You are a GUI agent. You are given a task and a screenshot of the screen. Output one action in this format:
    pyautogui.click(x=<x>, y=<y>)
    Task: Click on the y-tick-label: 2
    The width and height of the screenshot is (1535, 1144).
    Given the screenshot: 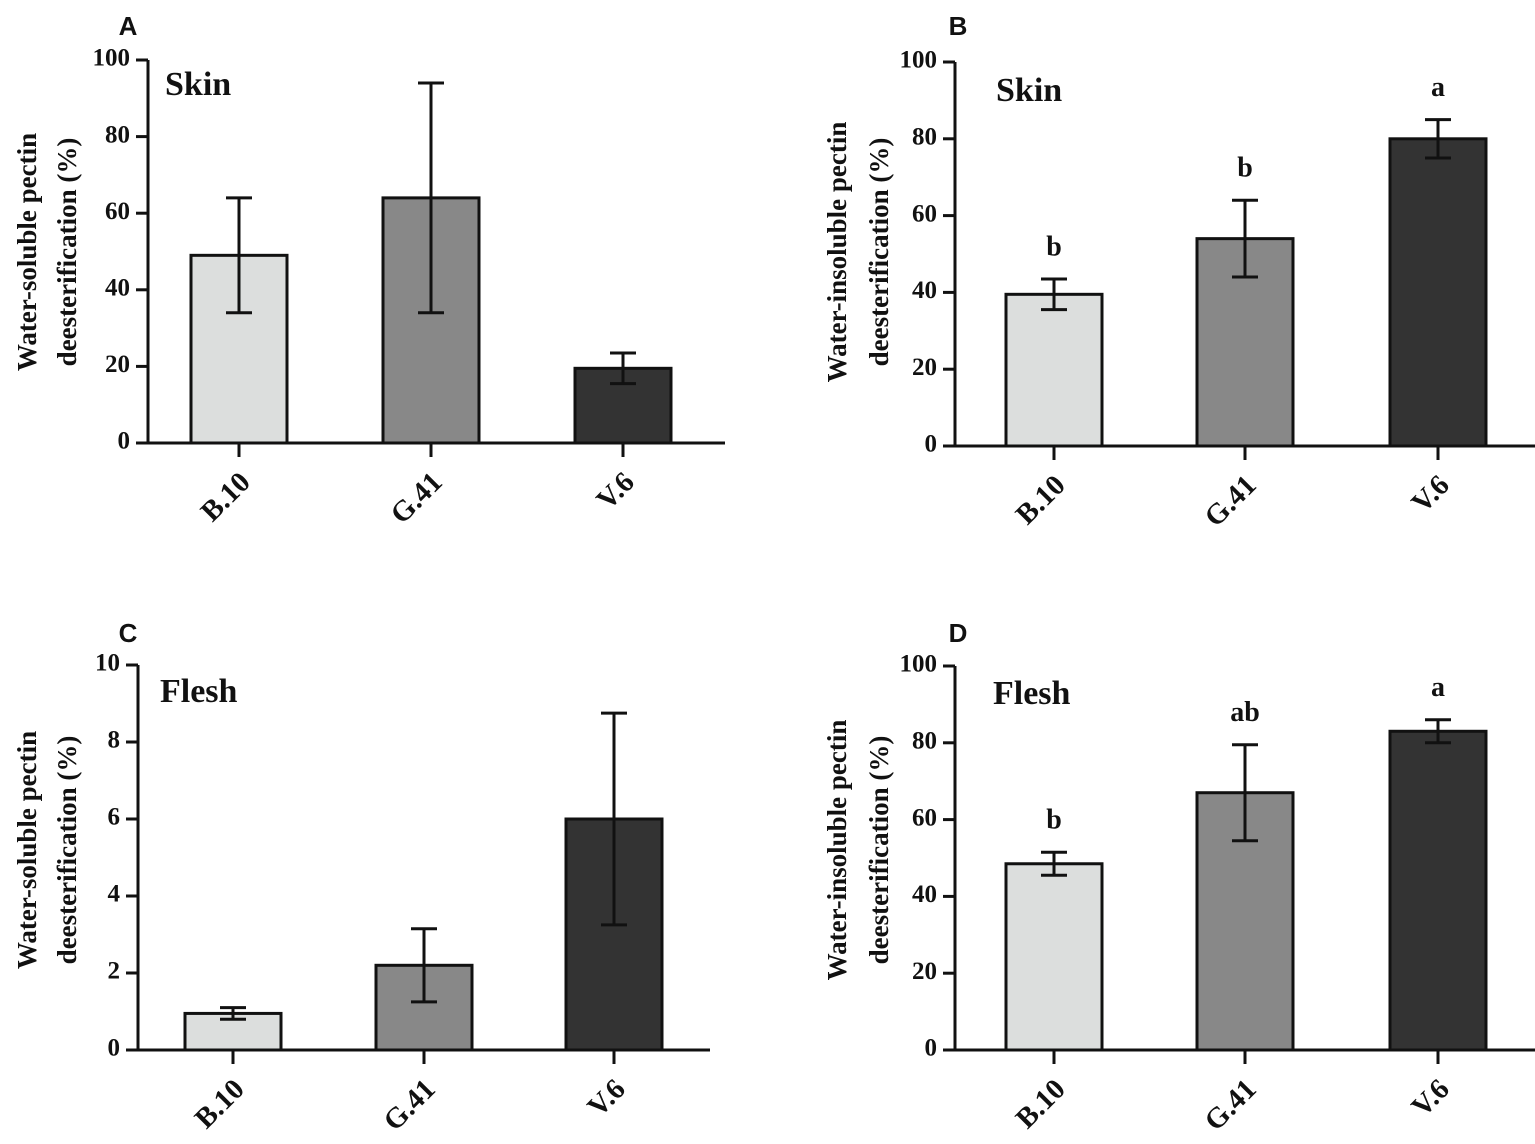 What is the action you would take?
    pyautogui.click(x=114, y=971)
    